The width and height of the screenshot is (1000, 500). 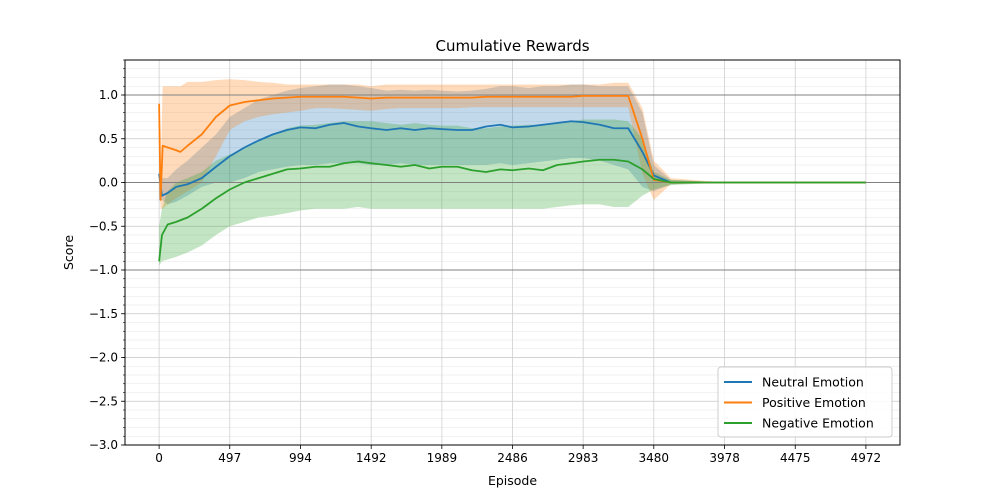 What do you see at coordinates (103, 270) in the screenshot?
I see `y-tick-label: −1.0` at bounding box center [103, 270].